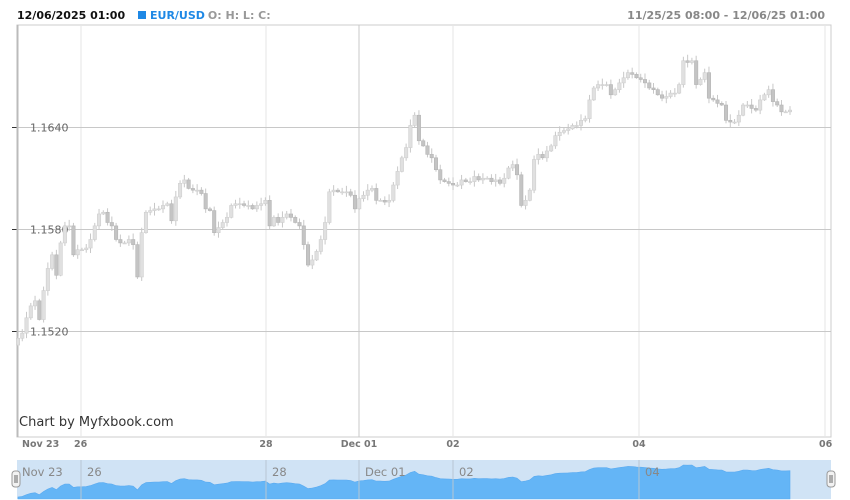  What do you see at coordinates (423, 480) in the screenshot?
I see `navigator: Nov 23 26 28 Dec 01 02 04` at bounding box center [423, 480].